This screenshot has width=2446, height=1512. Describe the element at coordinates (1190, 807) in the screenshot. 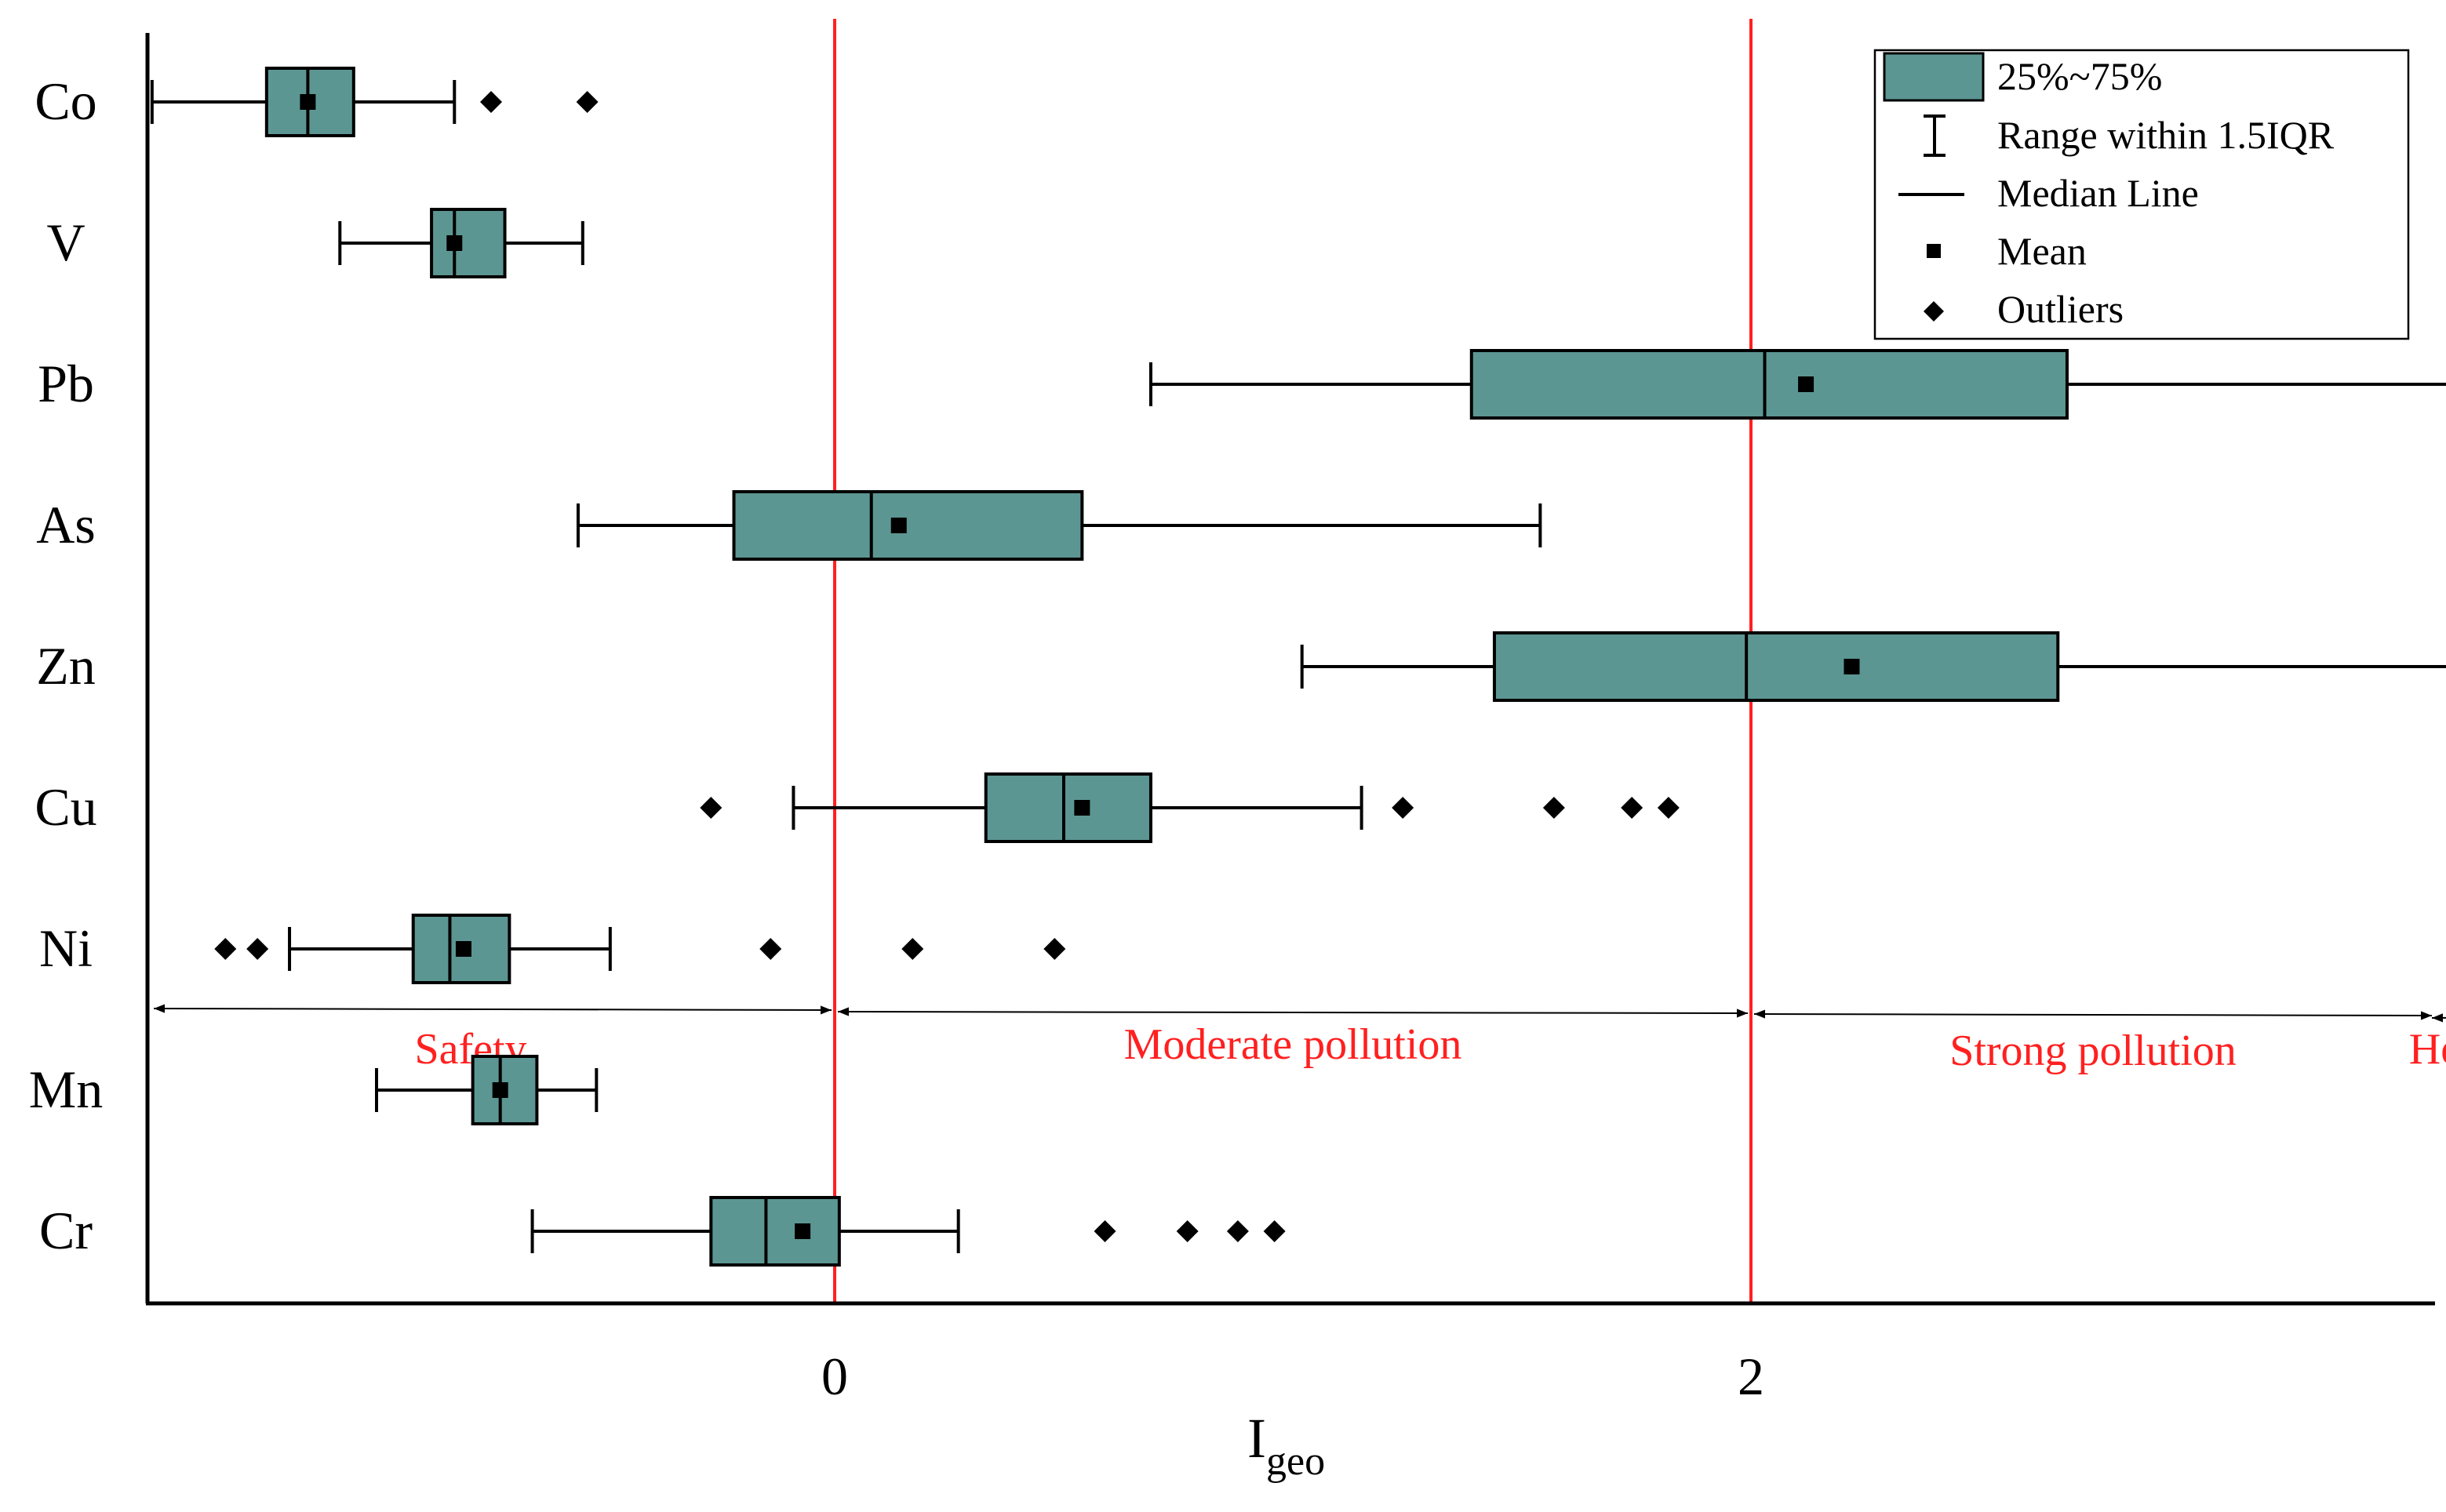

I see `box-group-Cu` at that location.